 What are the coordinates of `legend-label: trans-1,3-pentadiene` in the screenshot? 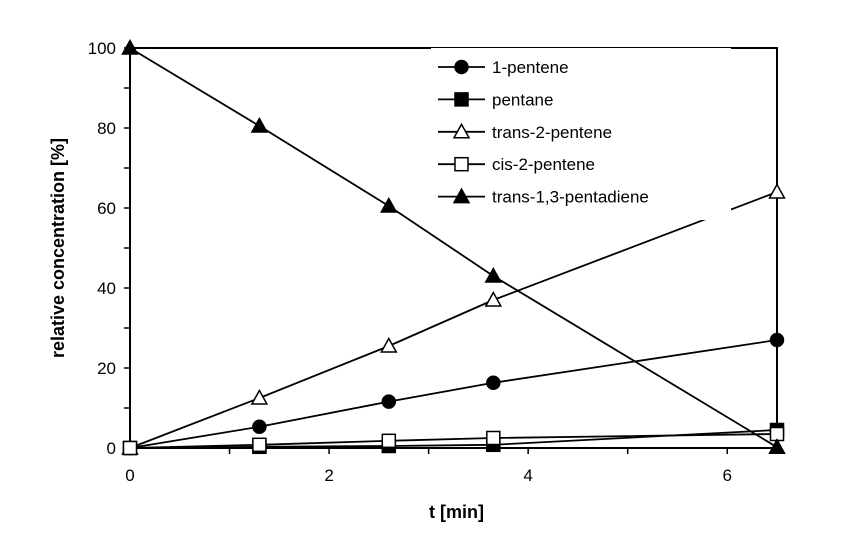 It's located at (570, 197).